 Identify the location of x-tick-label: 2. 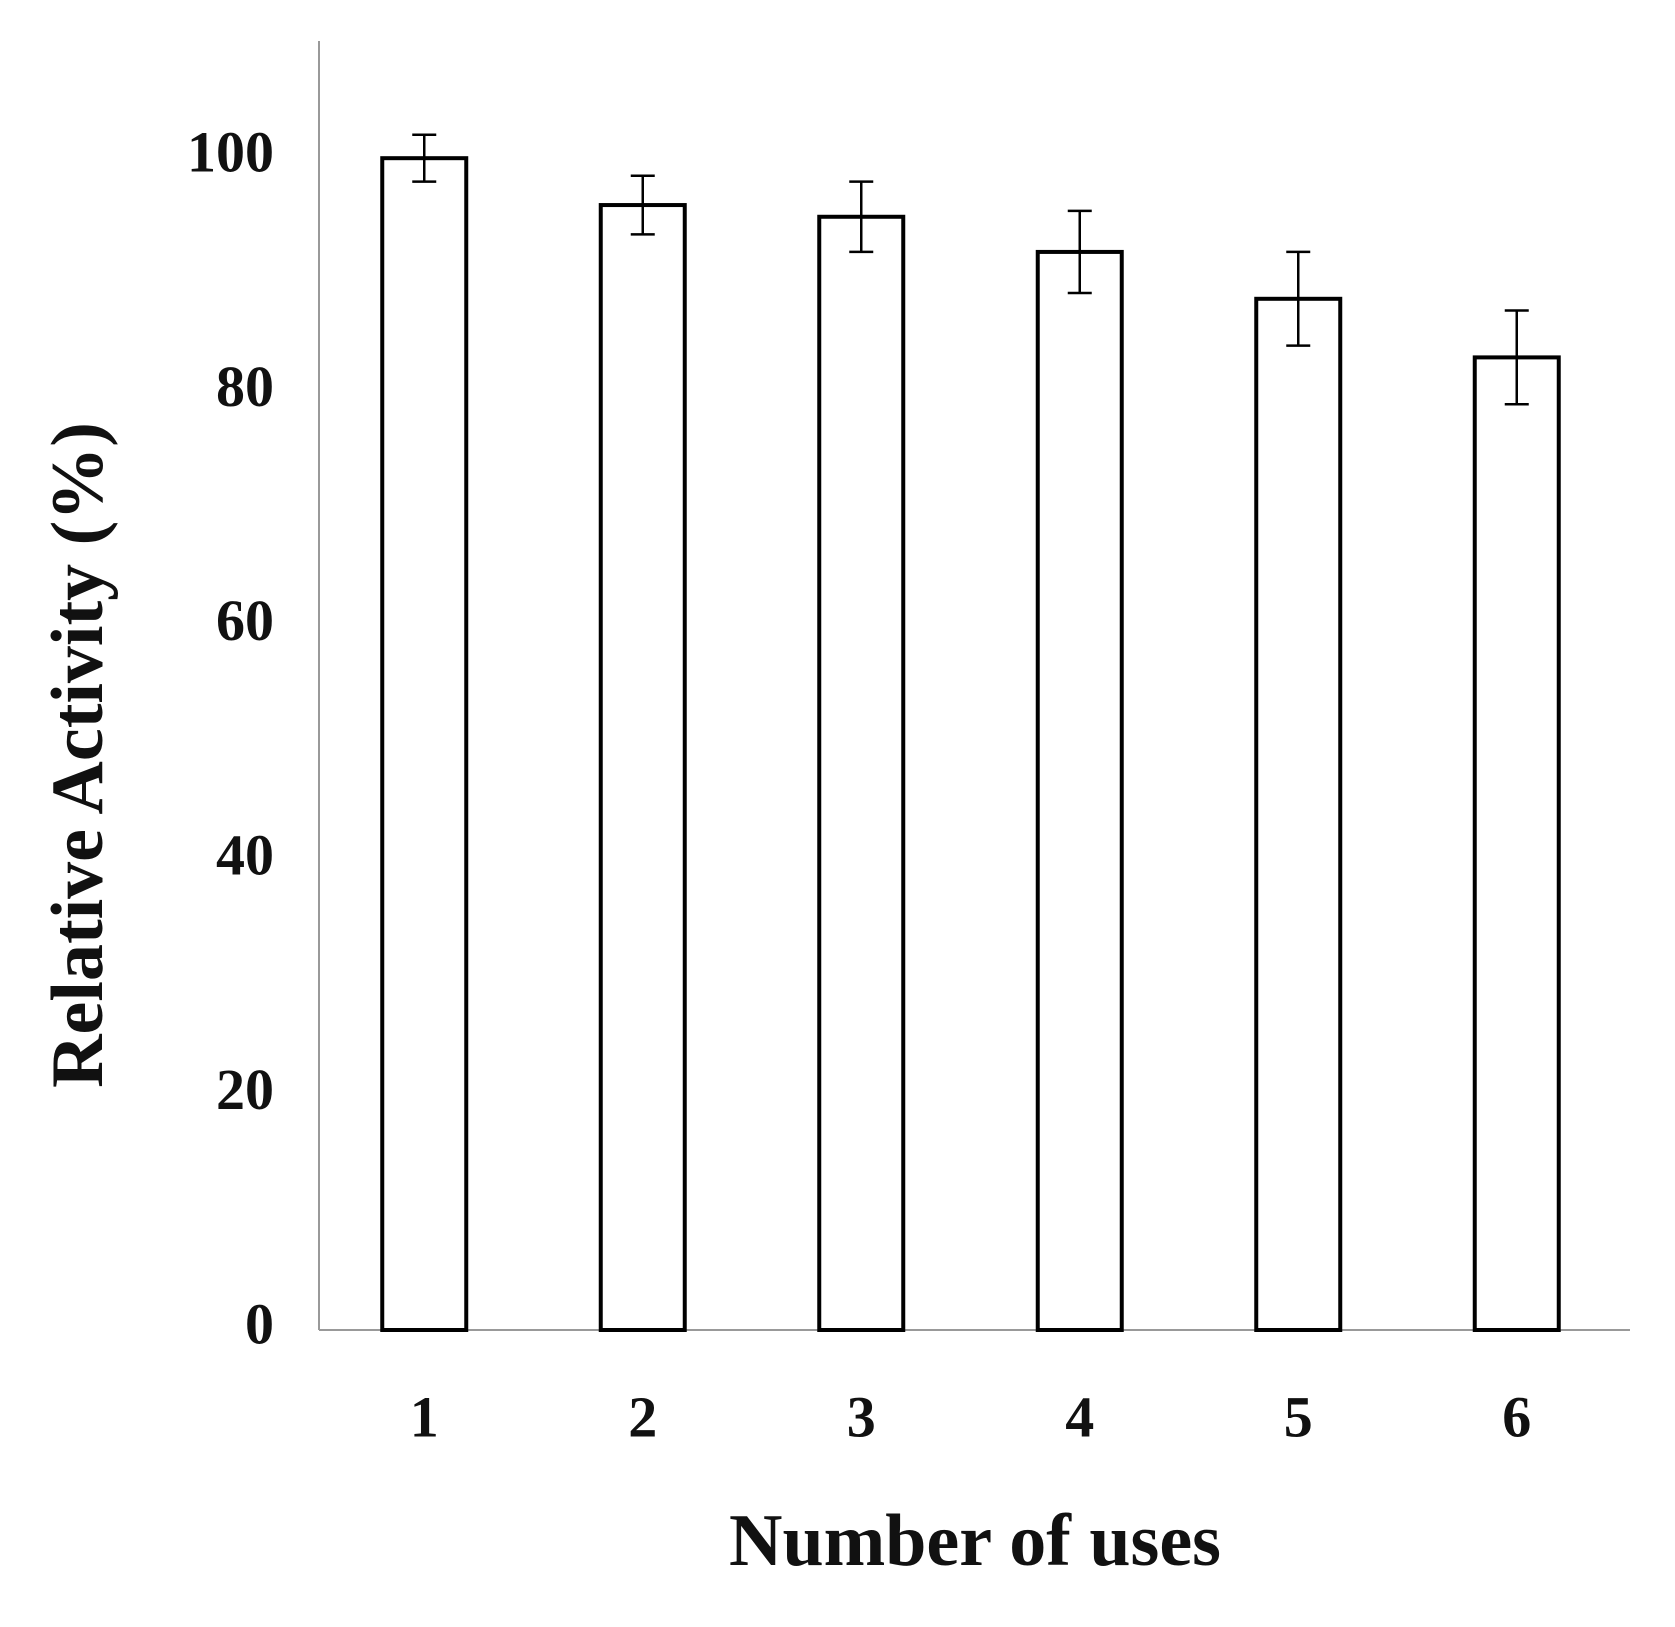
(642, 1416).